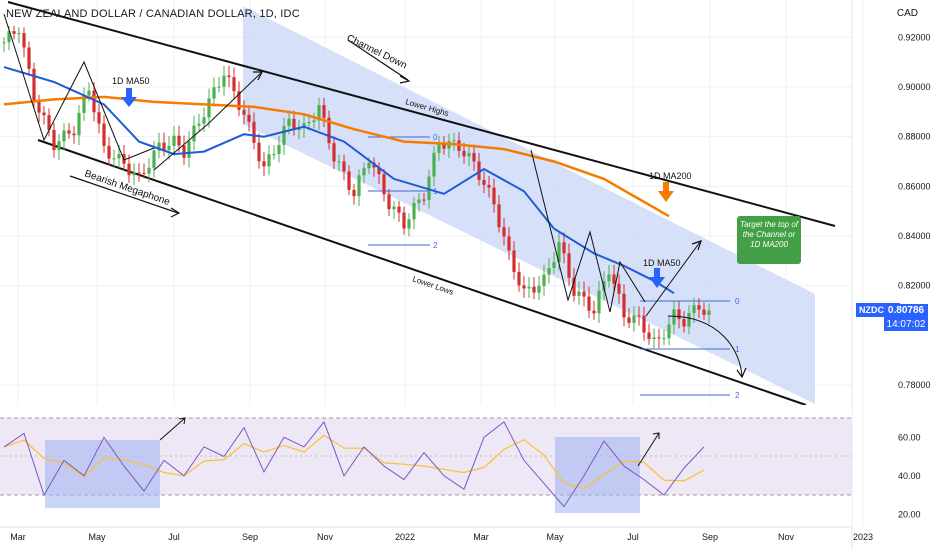 The width and height of the screenshot is (932, 550). Describe the element at coordinates (131, 81) in the screenshot. I see `ma50-label-1: 1D MA50` at that location.